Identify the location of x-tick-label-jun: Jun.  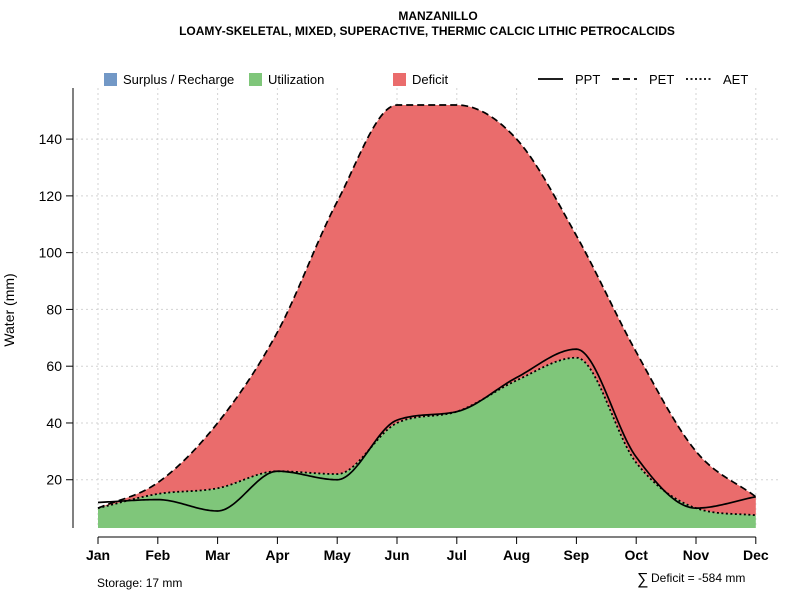
(397, 555).